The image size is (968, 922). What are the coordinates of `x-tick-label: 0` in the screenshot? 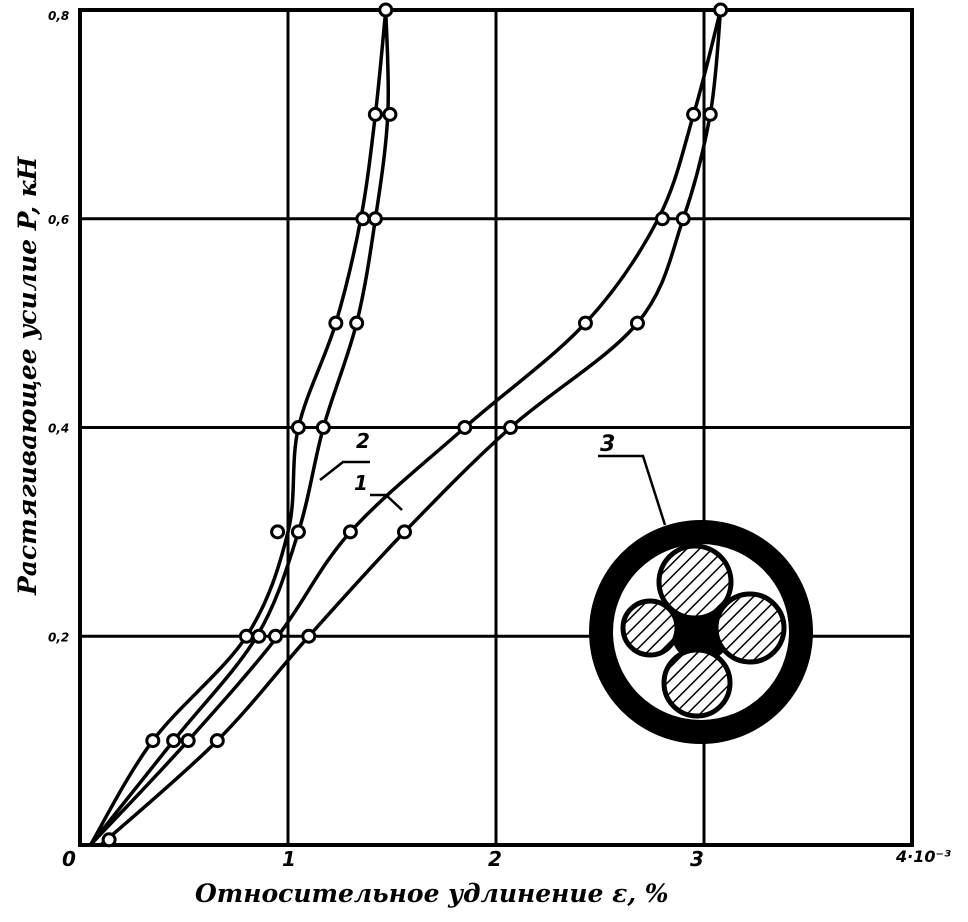 It's located at (69, 859).